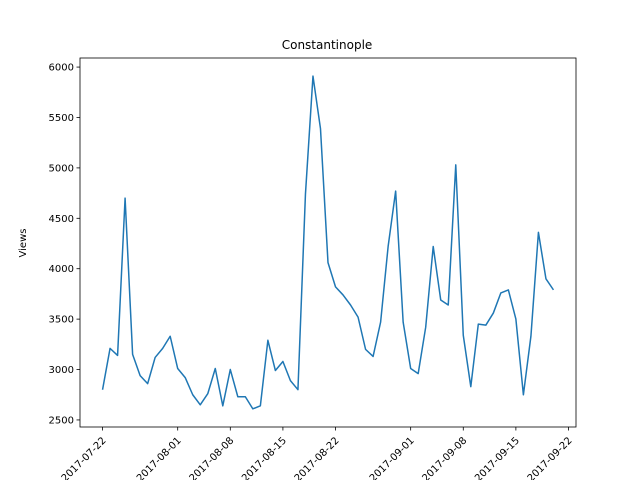 This screenshot has width=640, height=480. I want to click on y-tick-label: 6000, so click(61, 68).